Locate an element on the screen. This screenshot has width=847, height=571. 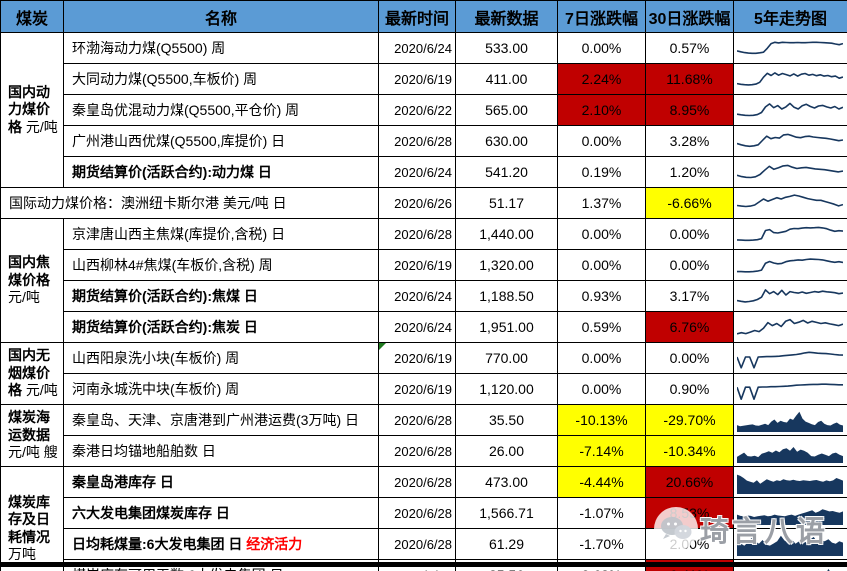
chg30-cell: 3.17% is located at coordinates (689, 296).